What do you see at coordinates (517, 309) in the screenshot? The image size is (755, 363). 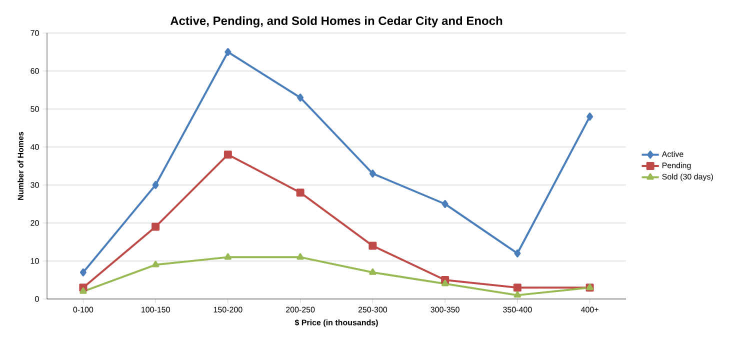 I see `x-tick-label: 350-400` at bounding box center [517, 309].